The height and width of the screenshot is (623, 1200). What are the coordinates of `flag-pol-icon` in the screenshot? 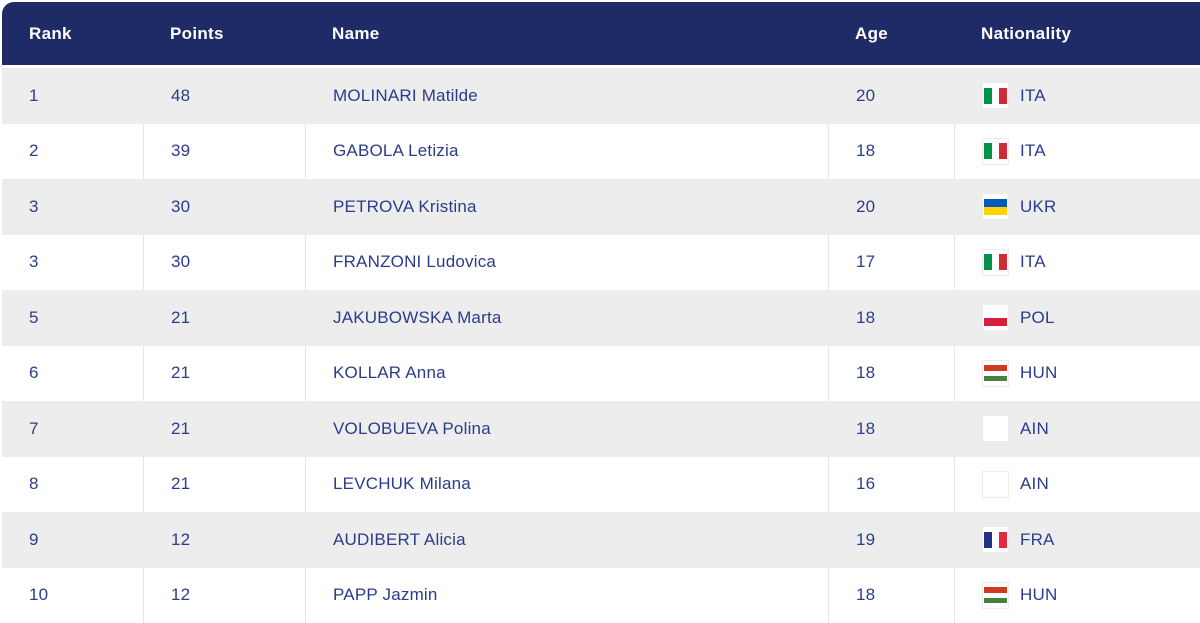 It's located at (995, 317).